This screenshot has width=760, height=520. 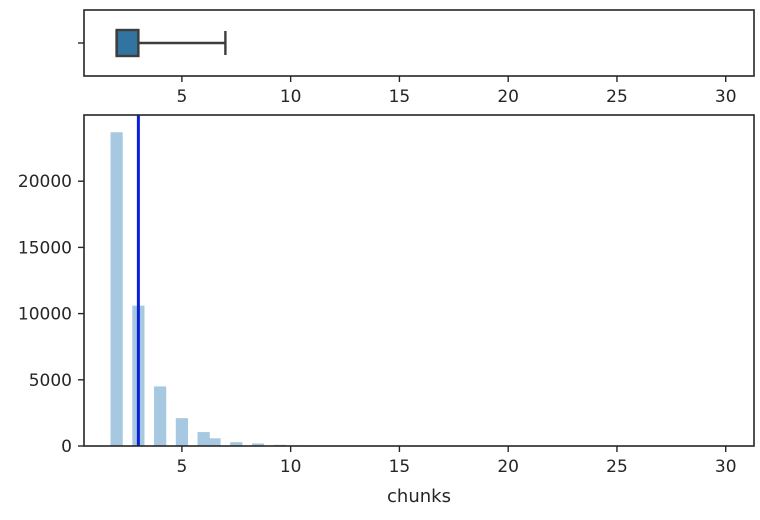 What do you see at coordinates (66, 447) in the screenshot?
I see `histogram-y-tick-label: 0` at bounding box center [66, 447].